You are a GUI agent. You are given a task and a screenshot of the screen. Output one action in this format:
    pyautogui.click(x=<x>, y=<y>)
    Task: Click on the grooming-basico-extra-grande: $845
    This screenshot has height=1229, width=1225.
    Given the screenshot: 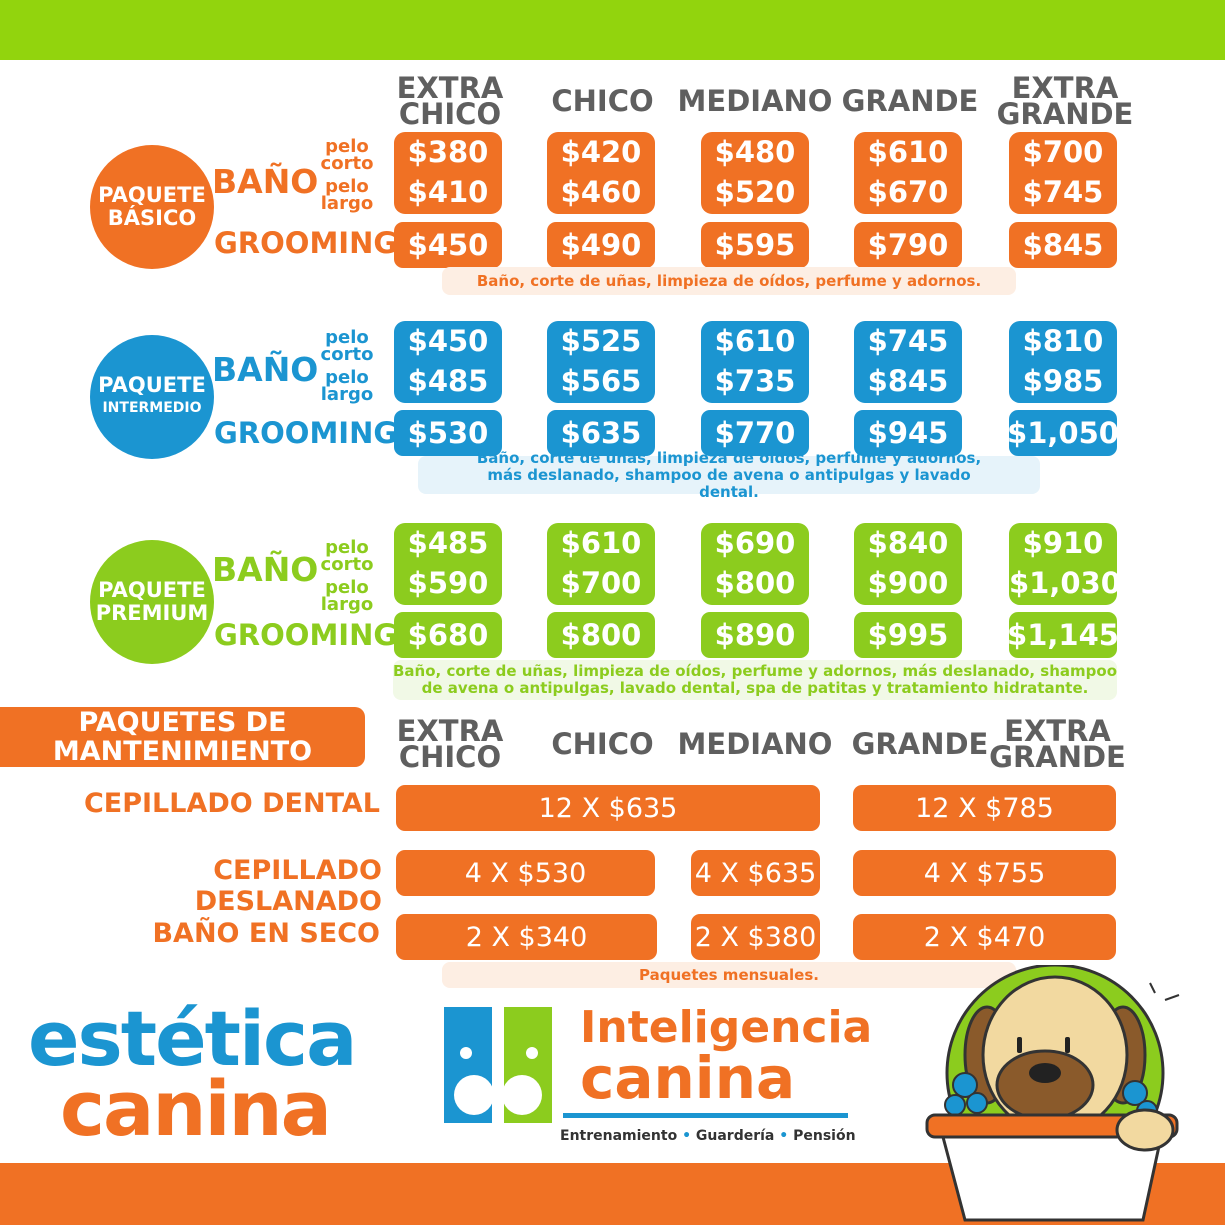 What is the action you would take?
    pyautogui.click(x=1063, y=245)
    